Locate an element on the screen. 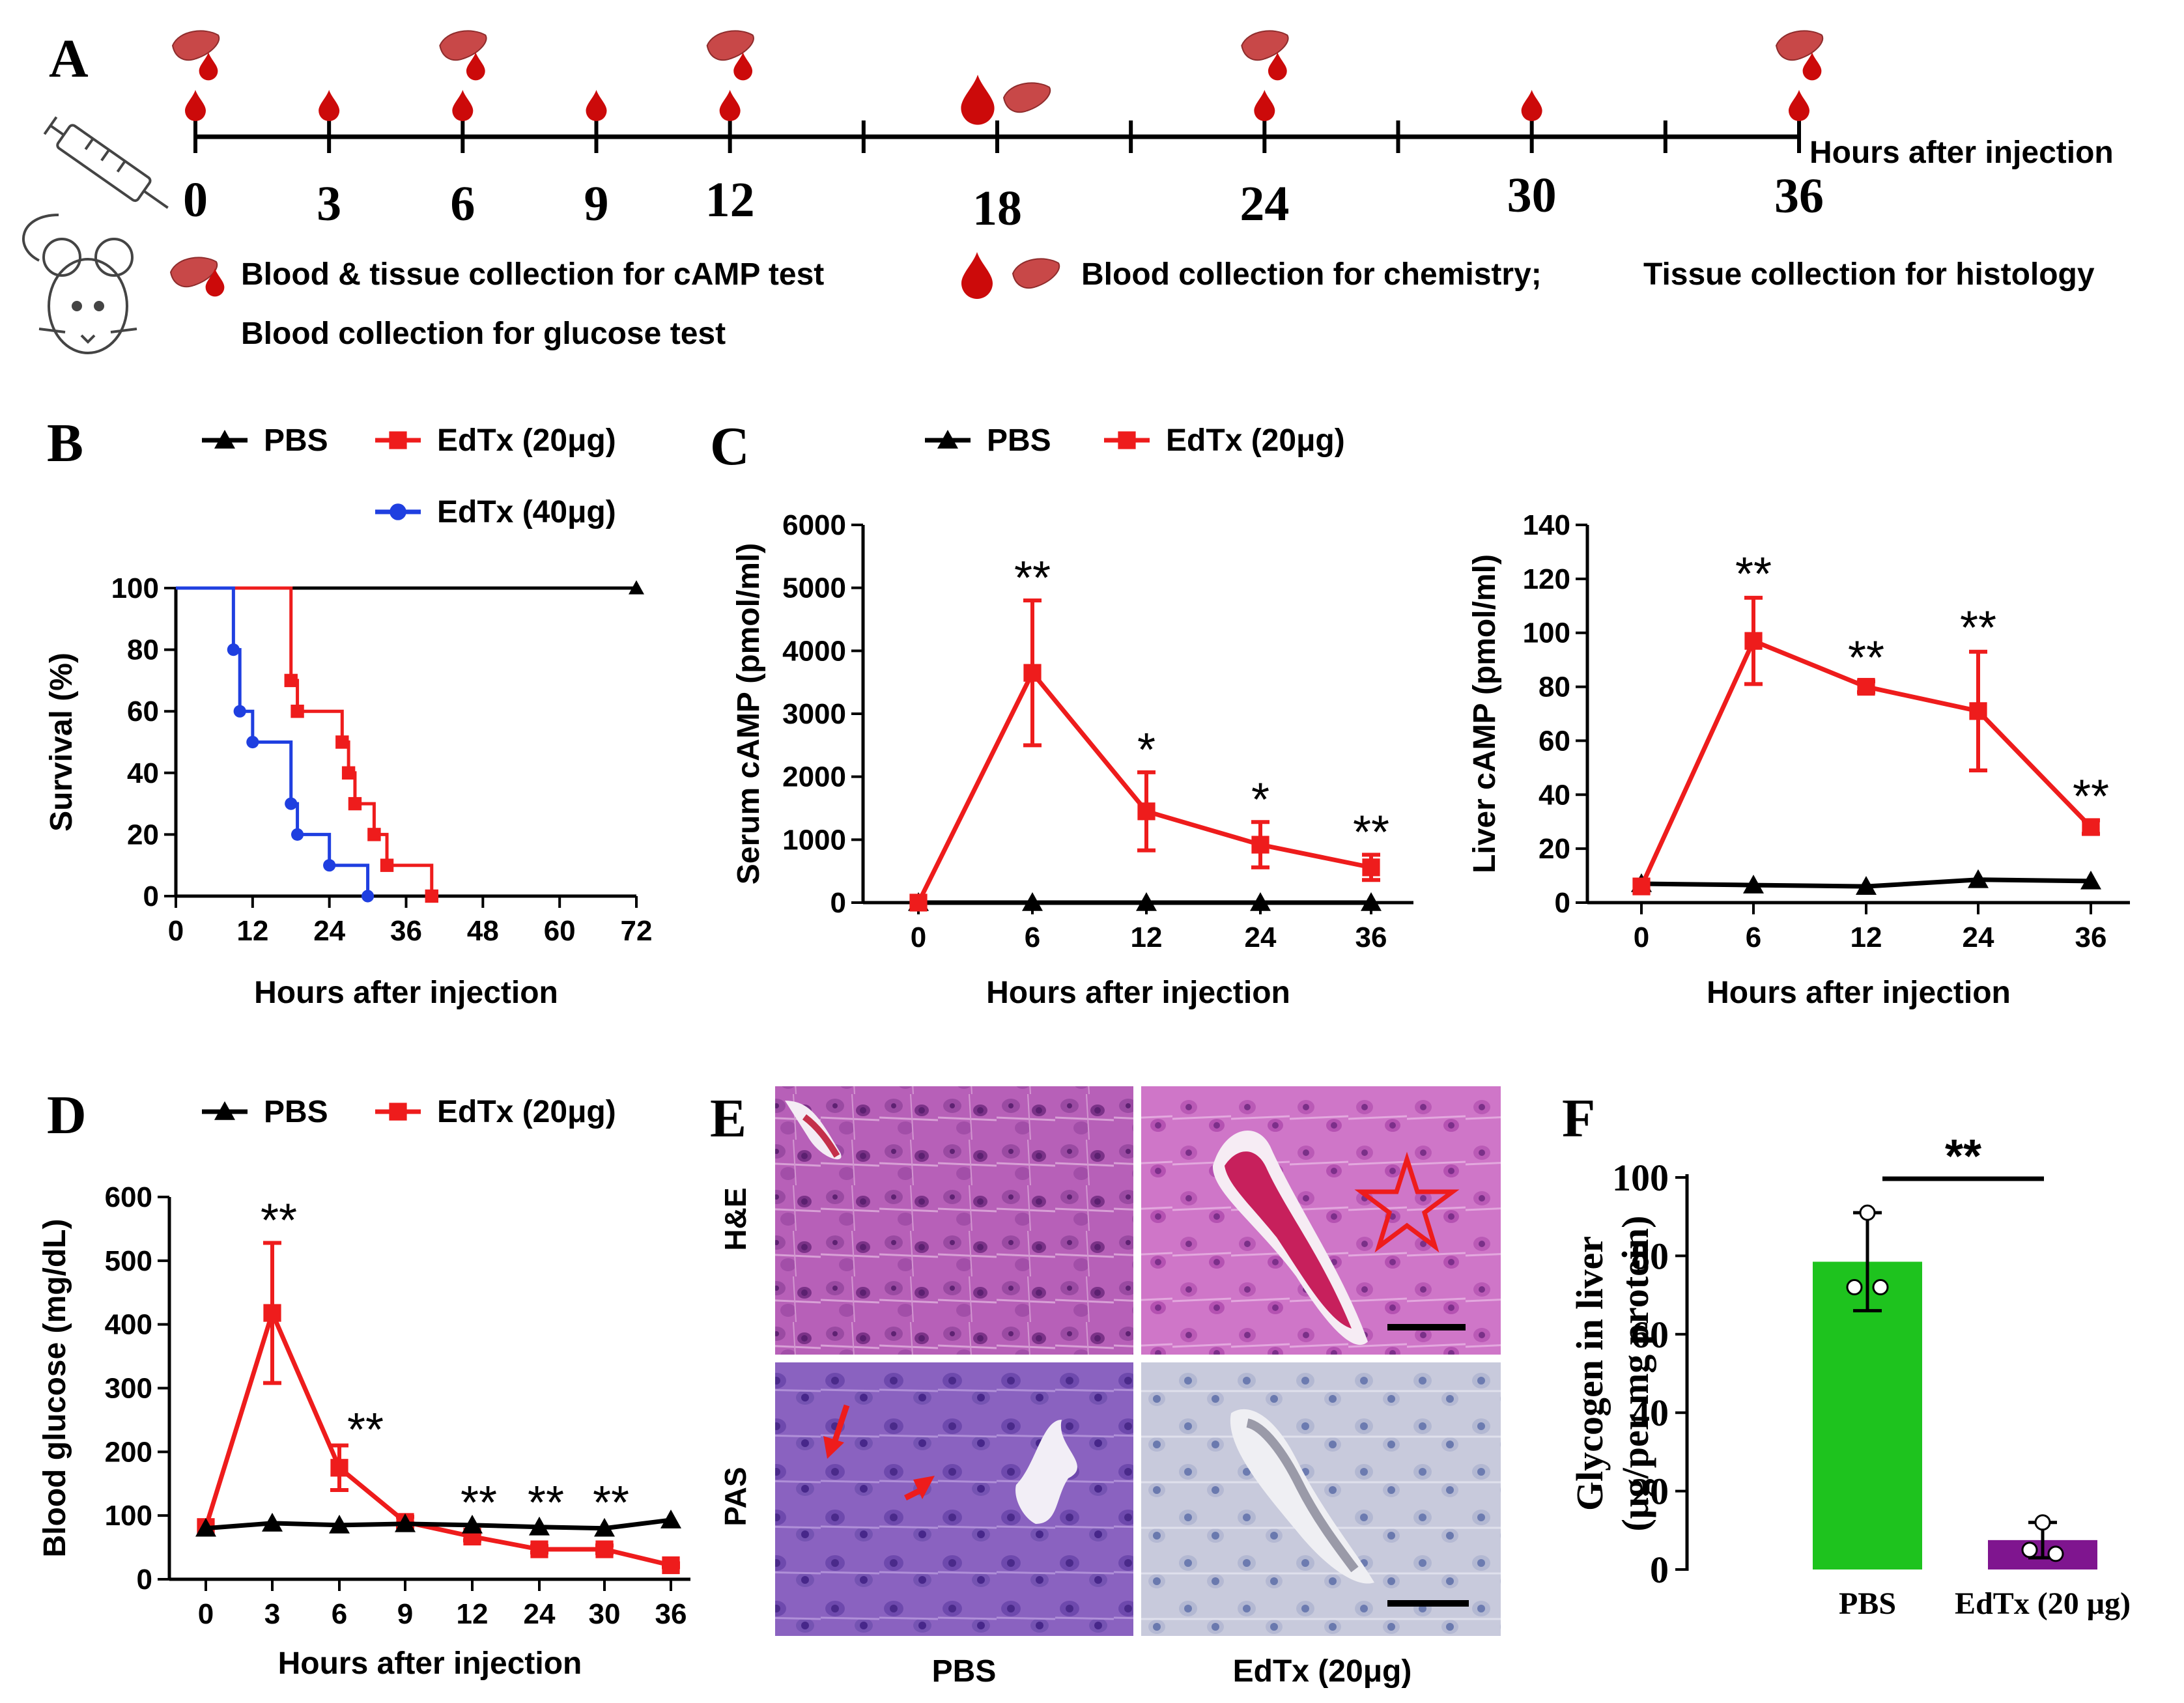 The width and height of the screenshot is (2184, 1703). y-axis-label: Survival (%) is located at coordinates (62, 742).